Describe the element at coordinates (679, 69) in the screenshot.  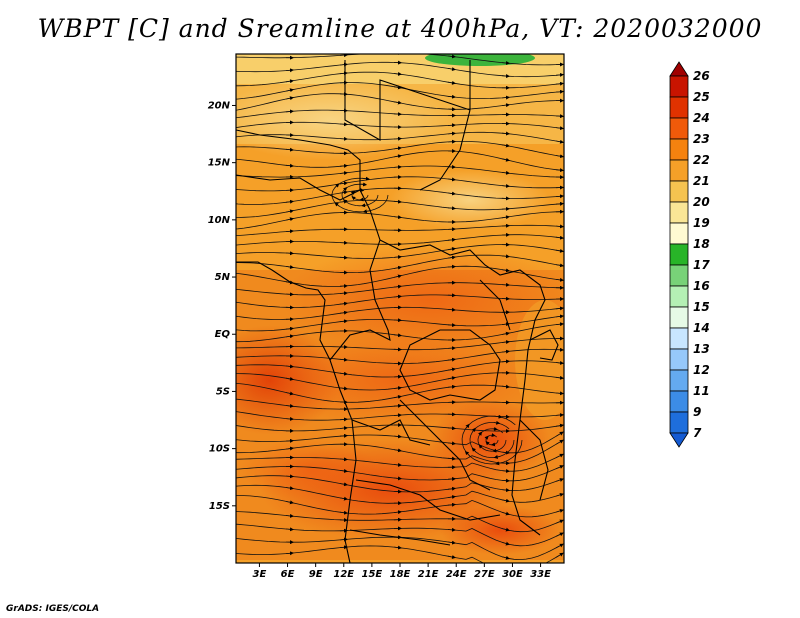
I see `colorbar-max-arrow` at that location.